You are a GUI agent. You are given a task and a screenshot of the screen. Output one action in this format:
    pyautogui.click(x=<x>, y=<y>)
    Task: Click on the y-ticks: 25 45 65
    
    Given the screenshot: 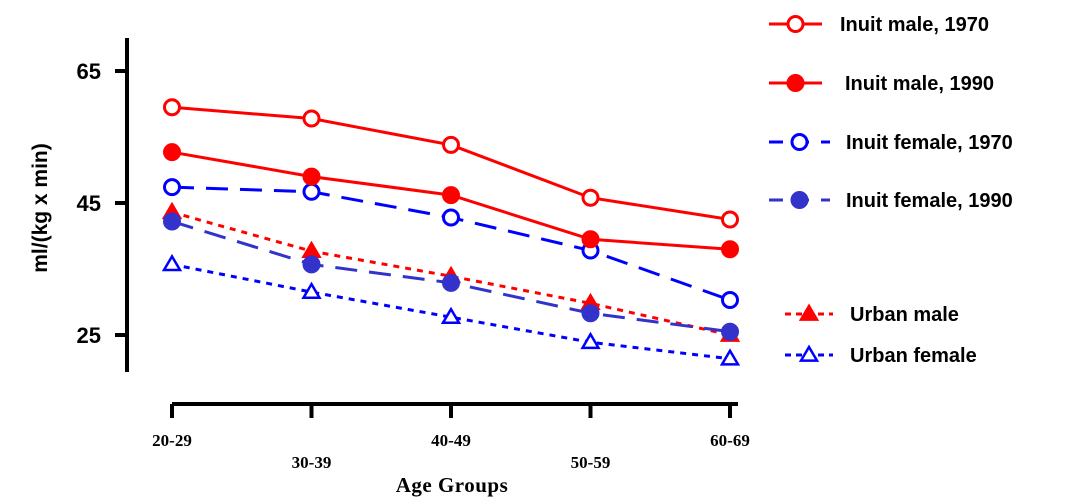 What is the action you would take?
    pyautogui.click(x=102, y=203)
    